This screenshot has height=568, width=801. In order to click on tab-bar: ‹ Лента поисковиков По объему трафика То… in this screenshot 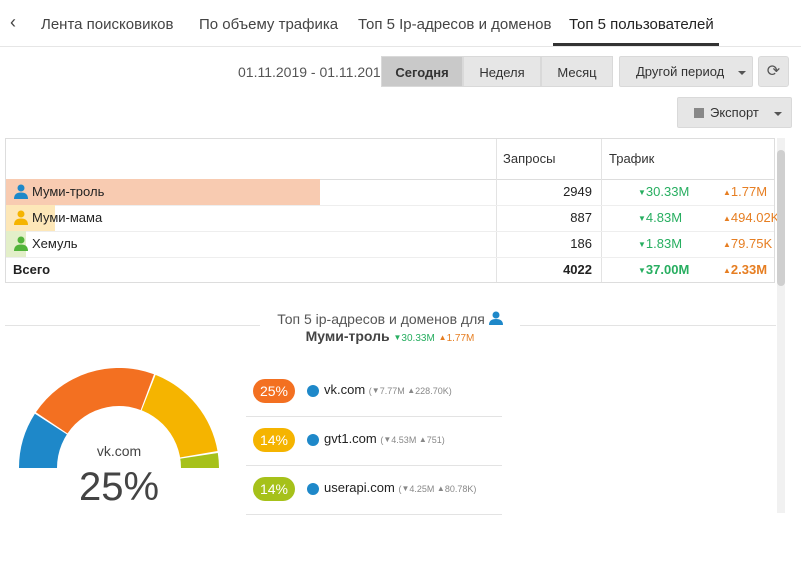, I will do `click(400, 23)`.